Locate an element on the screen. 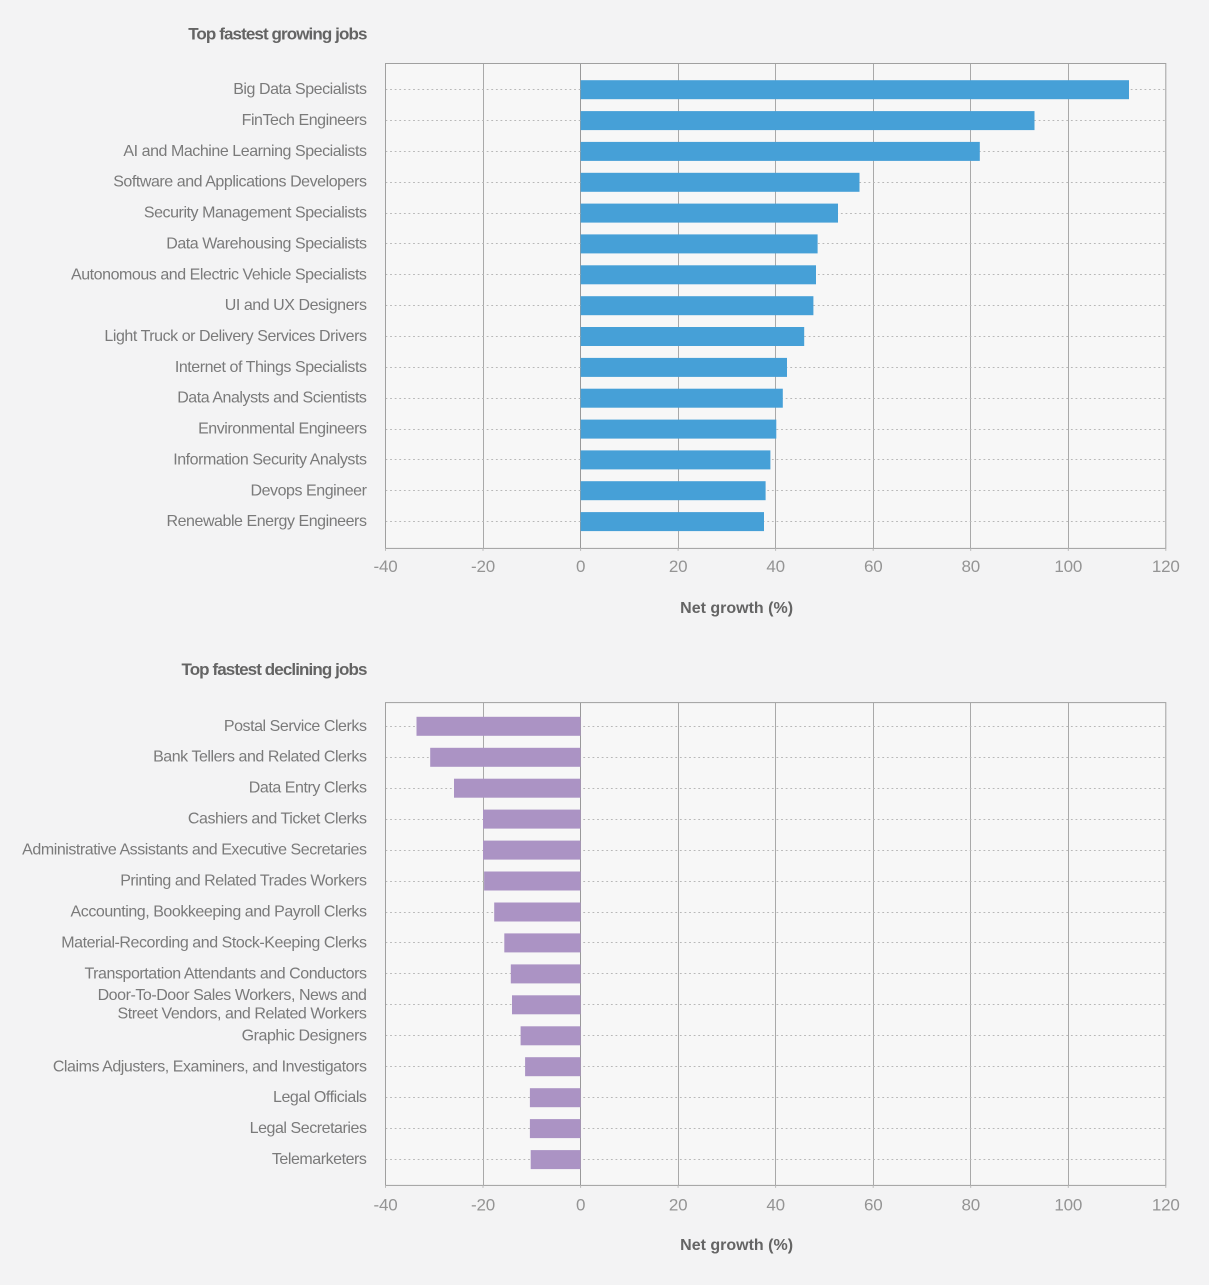  svg-text: Telemarketers is located at coordinates (319, 1159).